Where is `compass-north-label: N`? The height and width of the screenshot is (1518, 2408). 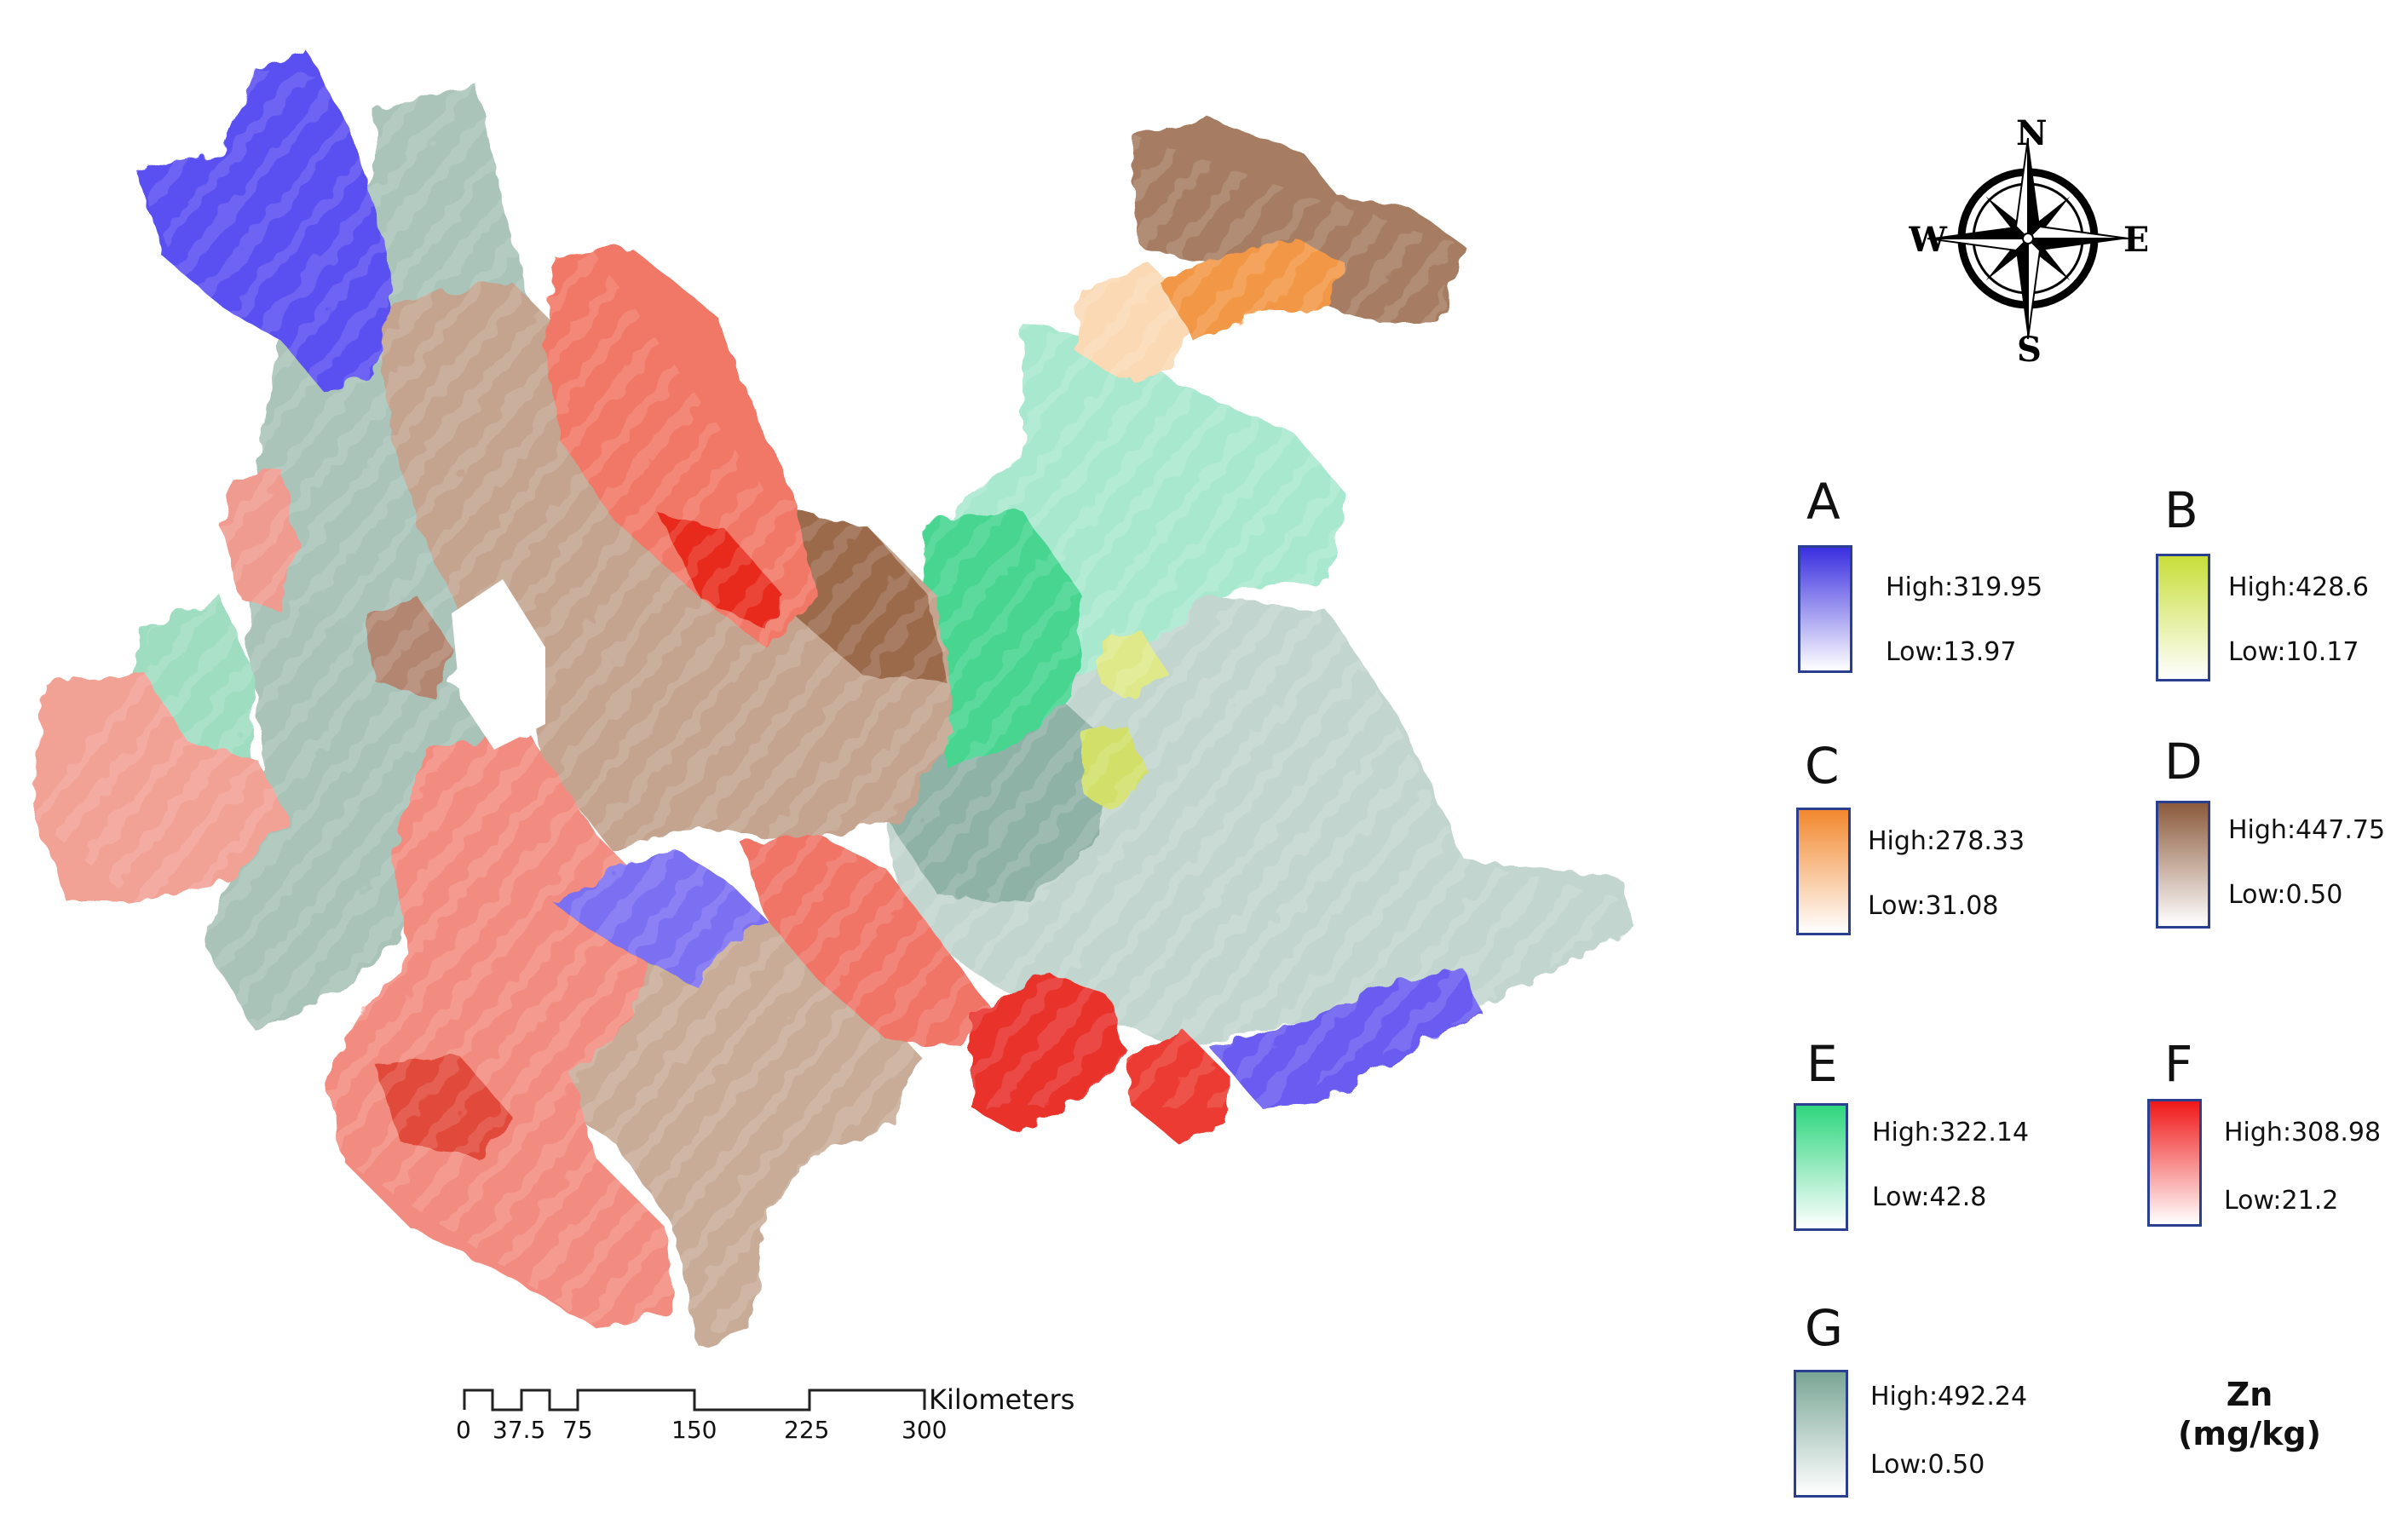 compass-north-label: N is located at coordinates (2032, 136).